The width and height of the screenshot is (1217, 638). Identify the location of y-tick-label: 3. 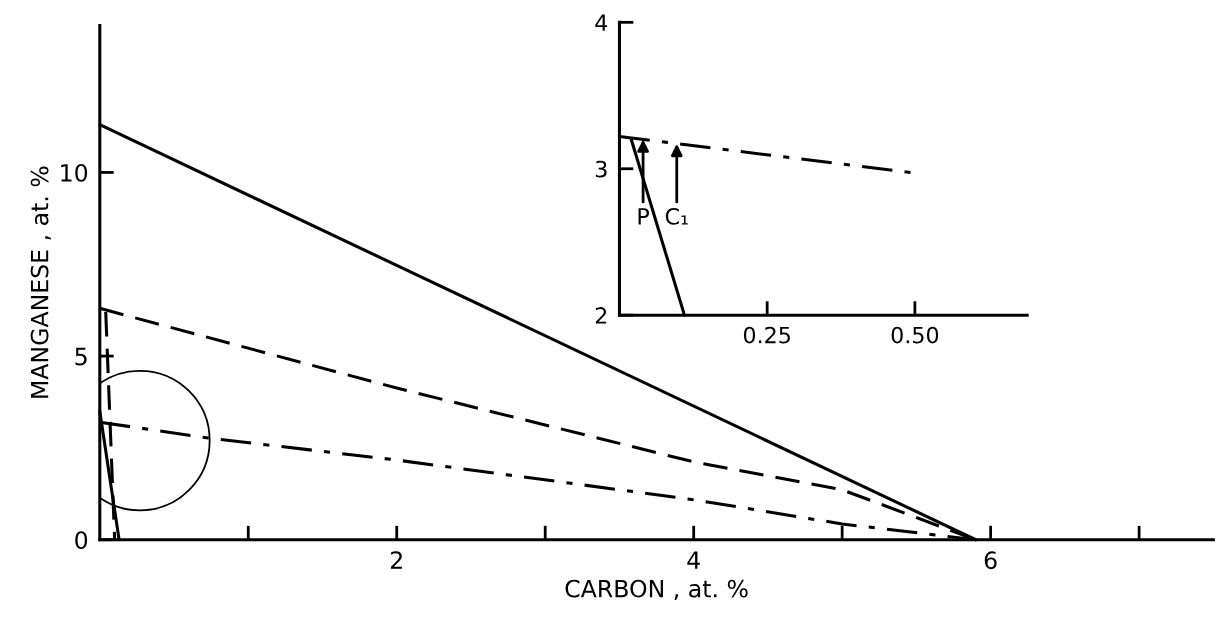
(601, 169).